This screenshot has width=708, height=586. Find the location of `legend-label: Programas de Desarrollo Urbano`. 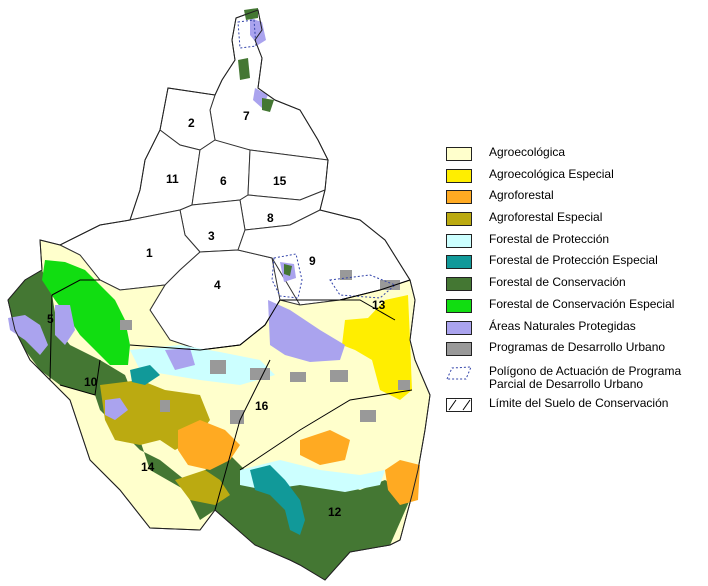

legend-label: Programas de Desarrollo Urbano is located at coordinates (577, 347).